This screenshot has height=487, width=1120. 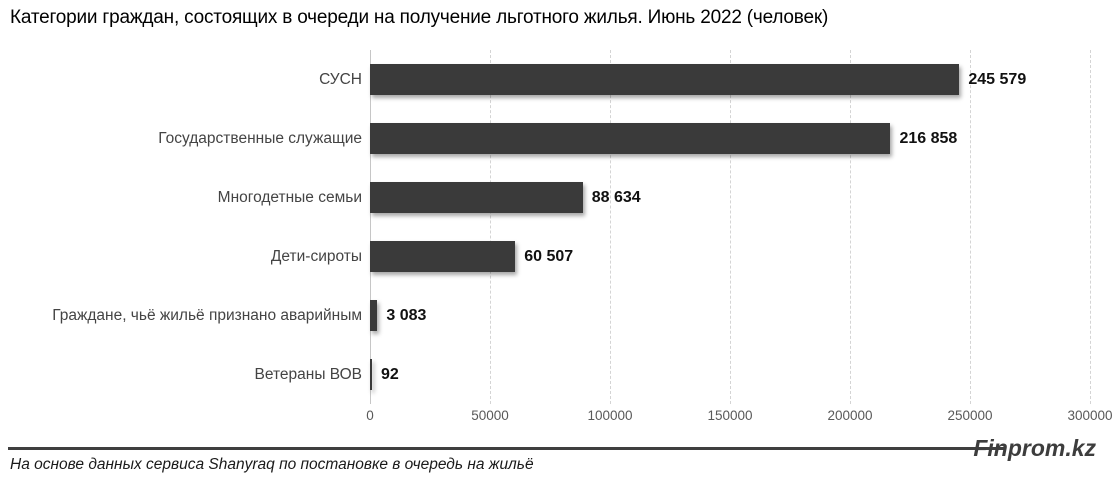 What do you see at coordinates (1034, 448) in the screenshot?
I see `finprom-logo: Finprom.kz` at bounding box center [1034, 448].